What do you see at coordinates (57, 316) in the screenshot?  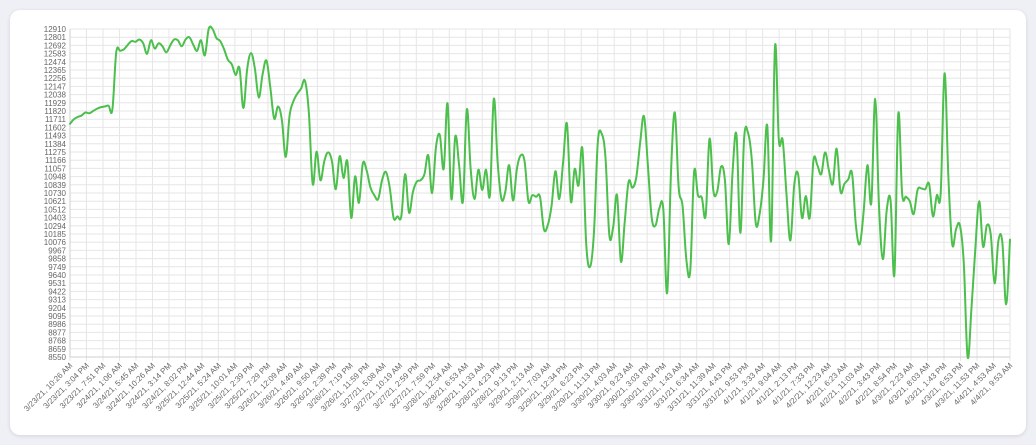 I see `y-tick-label: 9095` at bounding box center [57, 316].